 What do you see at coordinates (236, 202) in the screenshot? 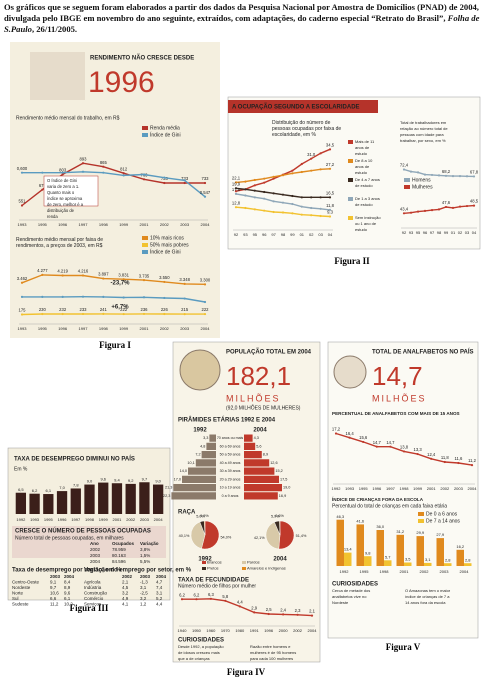
I see `value-label: 12,8` at bounding box center [236, 202].